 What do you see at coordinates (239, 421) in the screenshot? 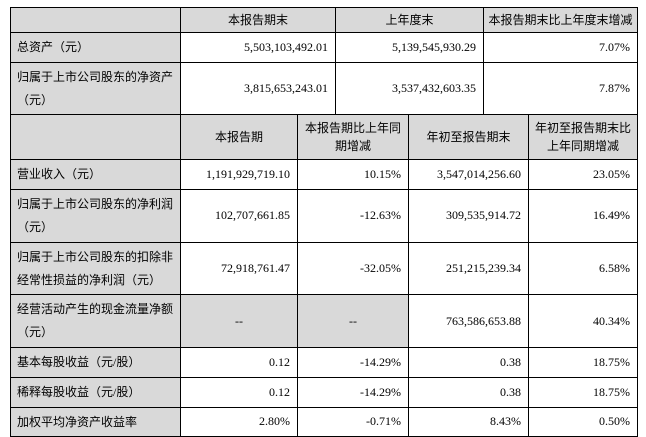
I see `value-current-period: 2.80%` at bounding box center [239, 421].